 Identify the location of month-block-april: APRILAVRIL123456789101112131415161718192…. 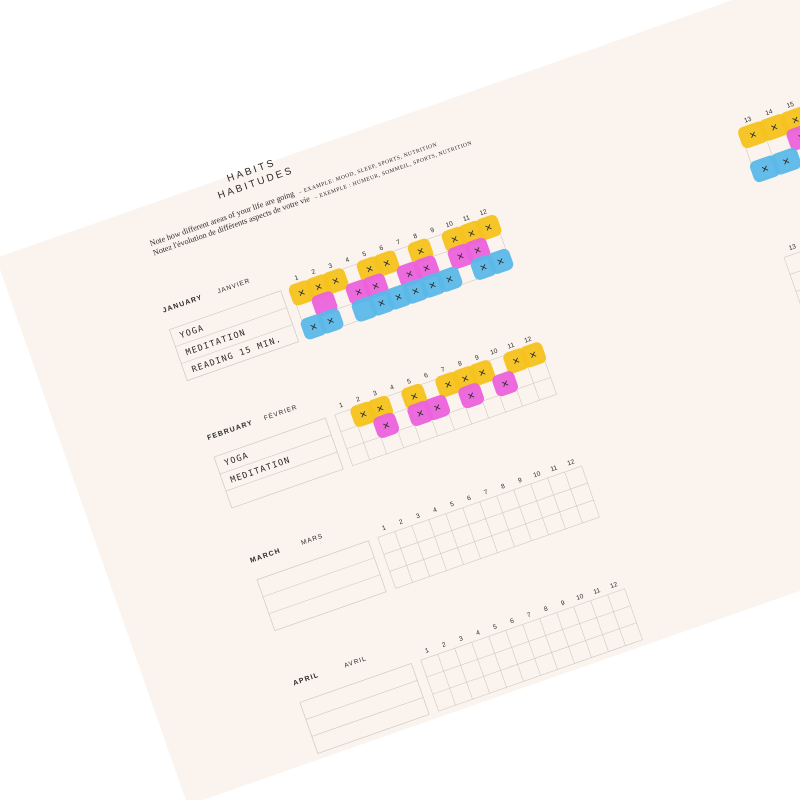
(467, 667).